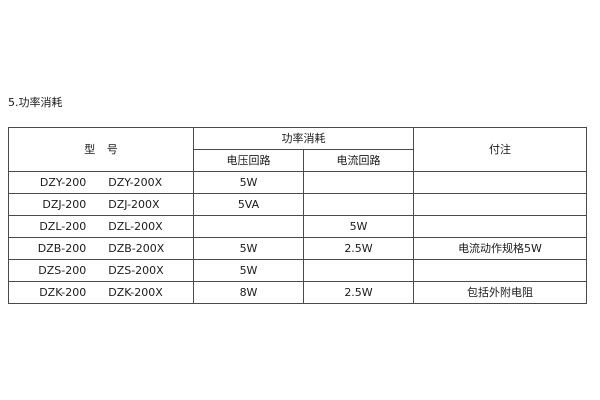  What do you see at coordinates (248, 160) in the screenshot?
I see `header-voltage-circuit: 电压回路` at bounding box center [248, 160].